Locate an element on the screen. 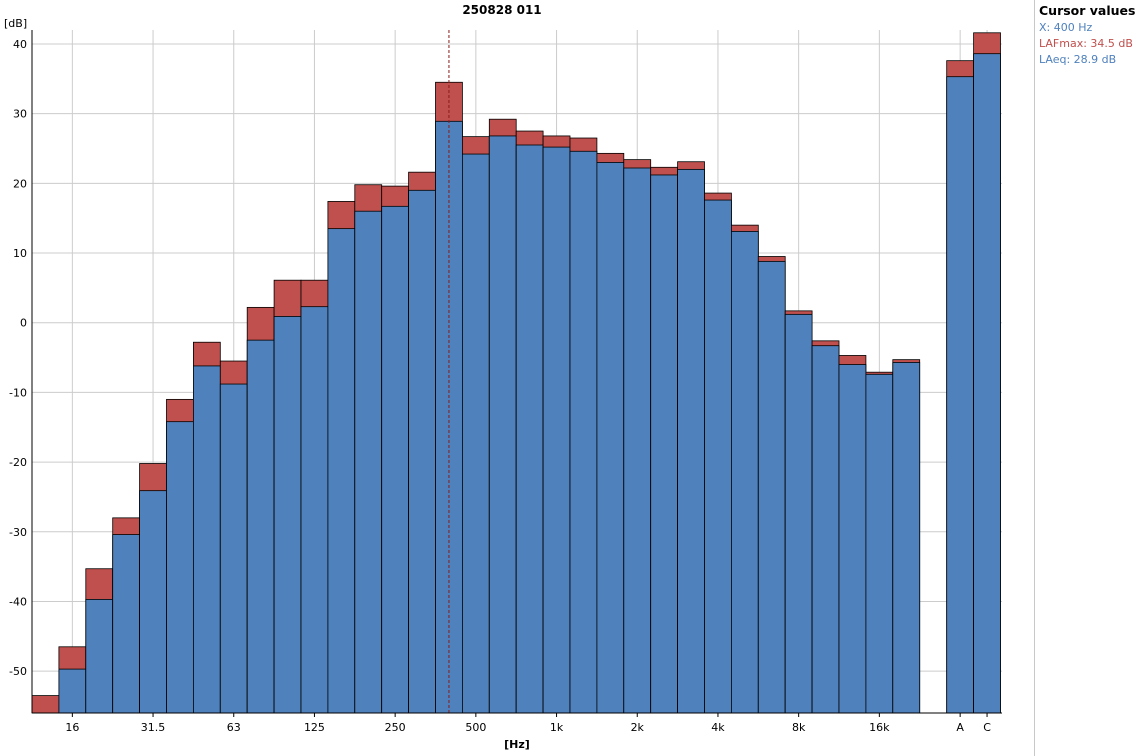 The image size is (1138, 756). y-tick-labels: 40 30 20 10 0 -10 -20 -30 -40 -50 is located at coordinates (18, 358).